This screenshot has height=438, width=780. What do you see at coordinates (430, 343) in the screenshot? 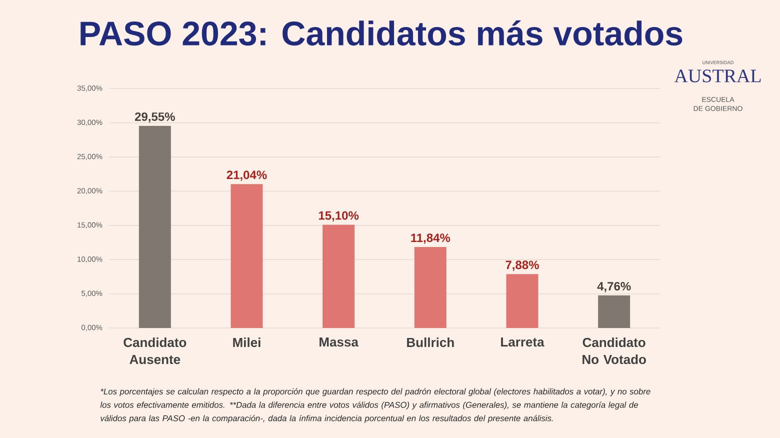
I see `x-tick-label: Bullrich` at bounding box center [430, 343].